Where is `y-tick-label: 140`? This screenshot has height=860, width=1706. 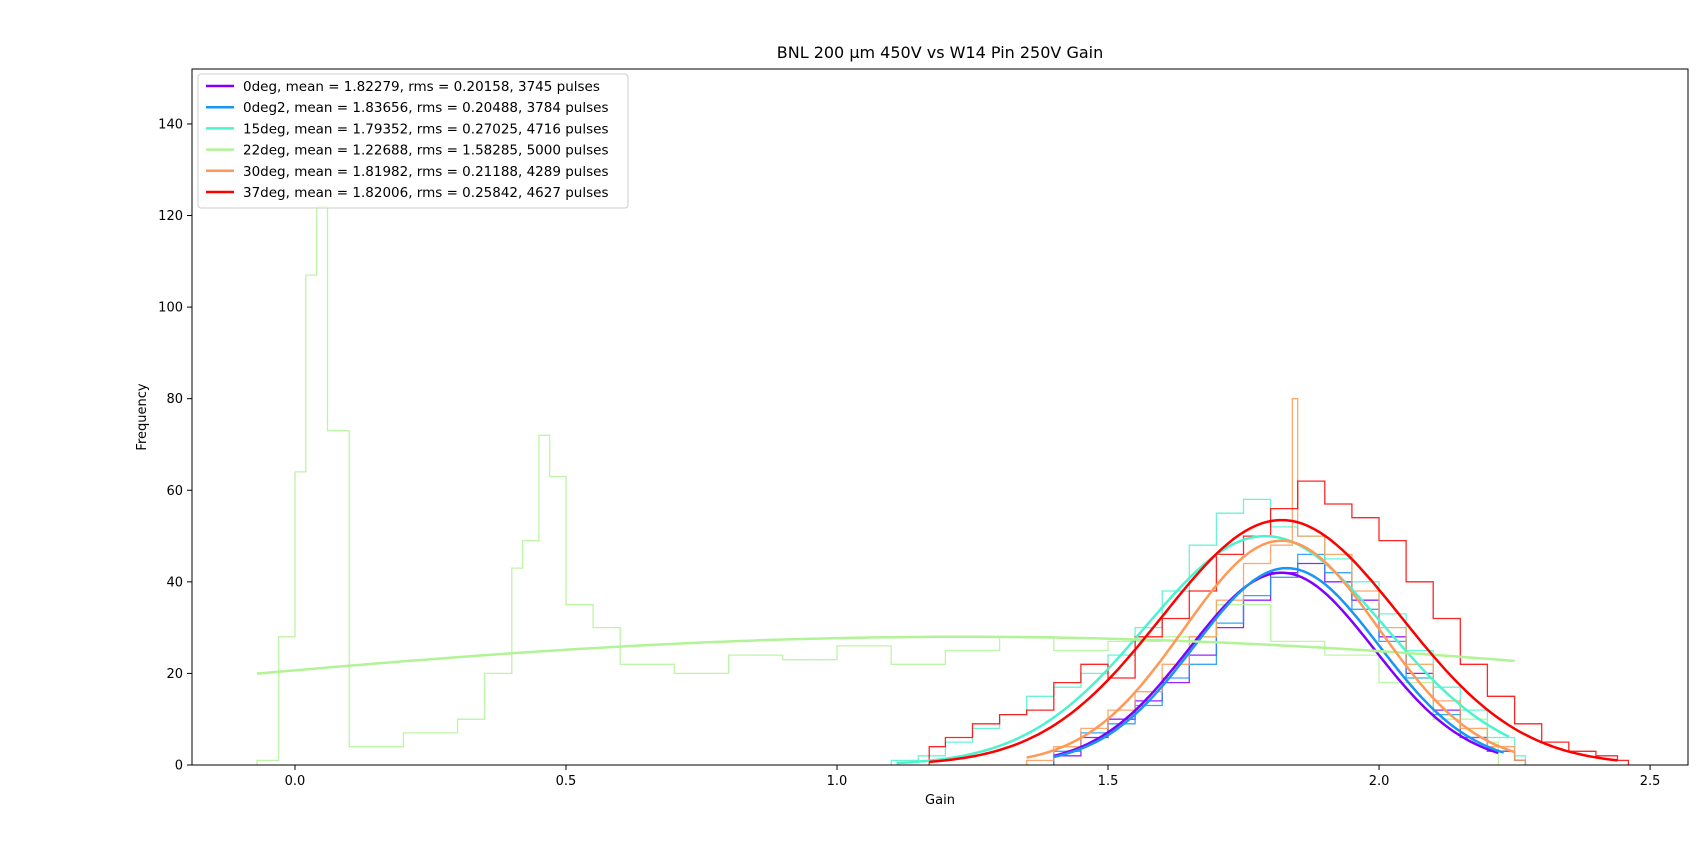
y-tick-label: 140 is located at coordinates (170, 124).